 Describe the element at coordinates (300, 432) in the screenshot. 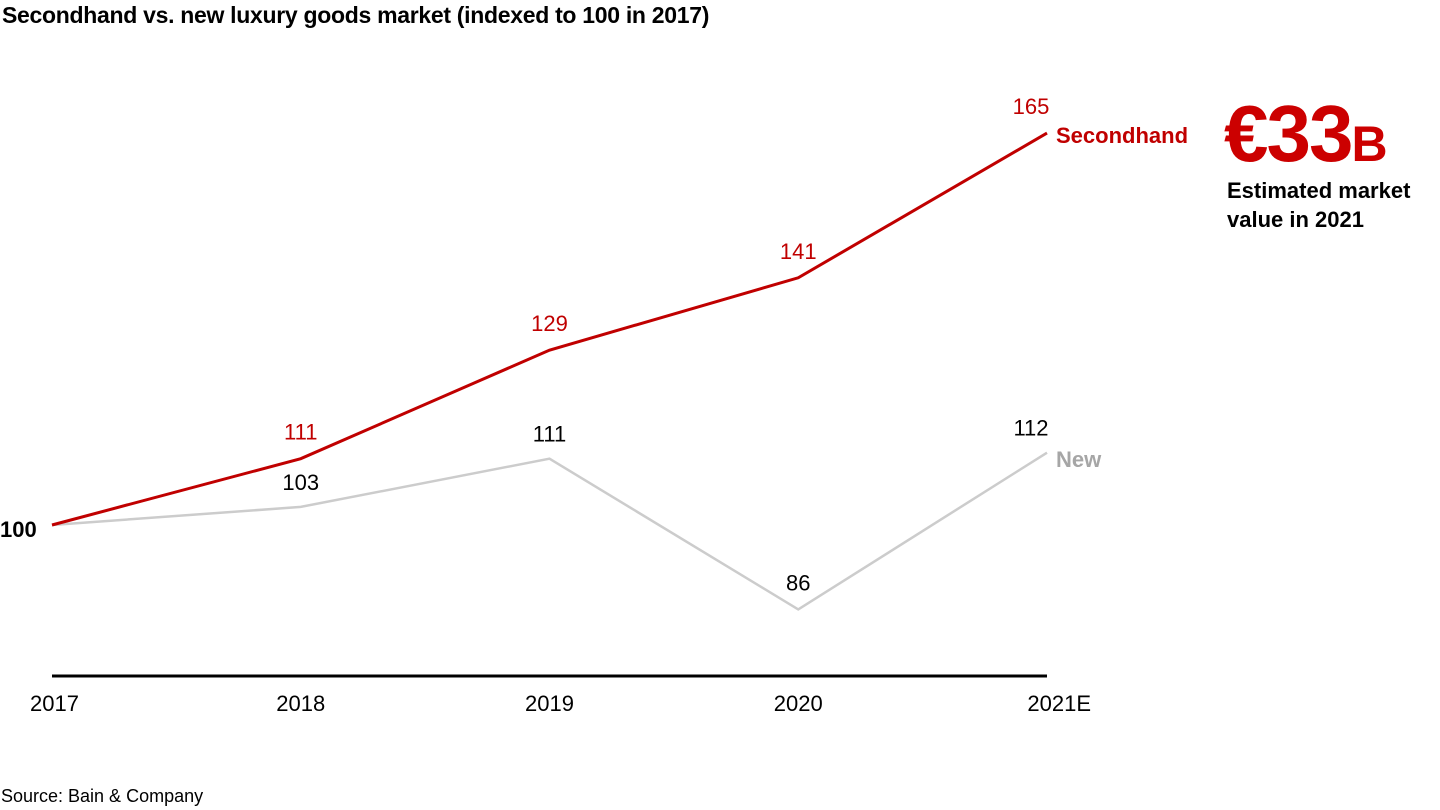

I see `data-label-secondhand: 111` at that location.